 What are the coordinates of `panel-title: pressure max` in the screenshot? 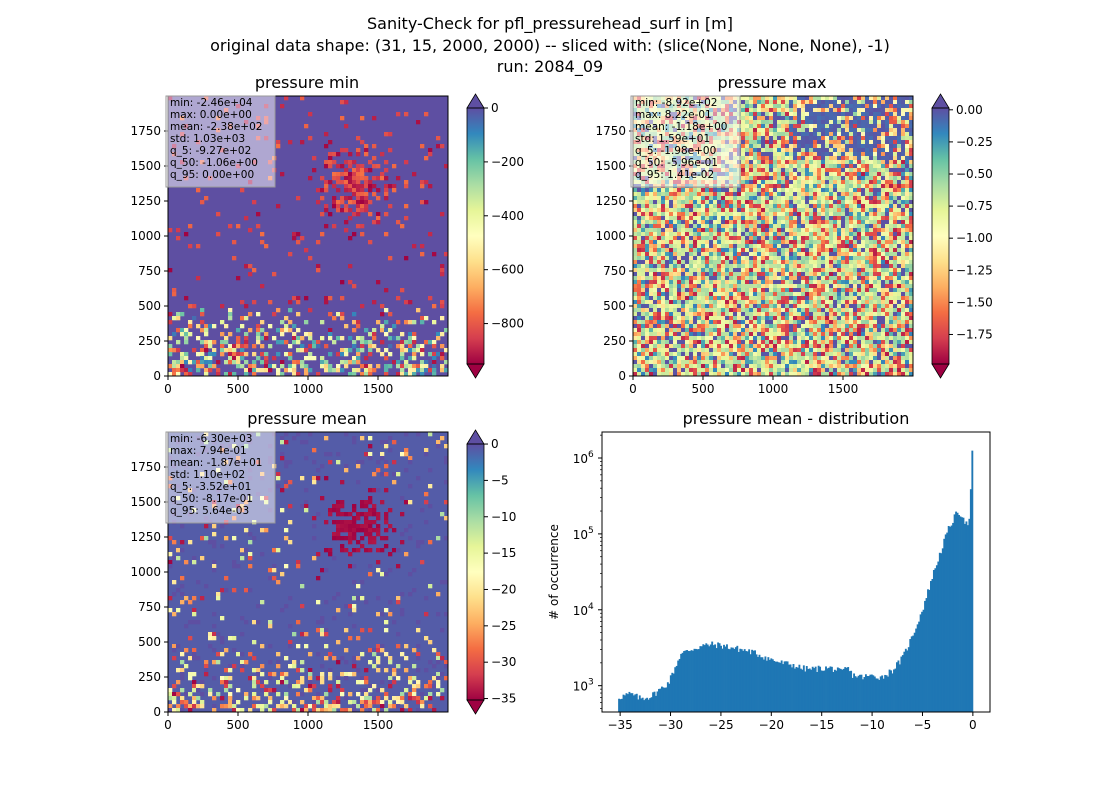 It's located at (771, 82).